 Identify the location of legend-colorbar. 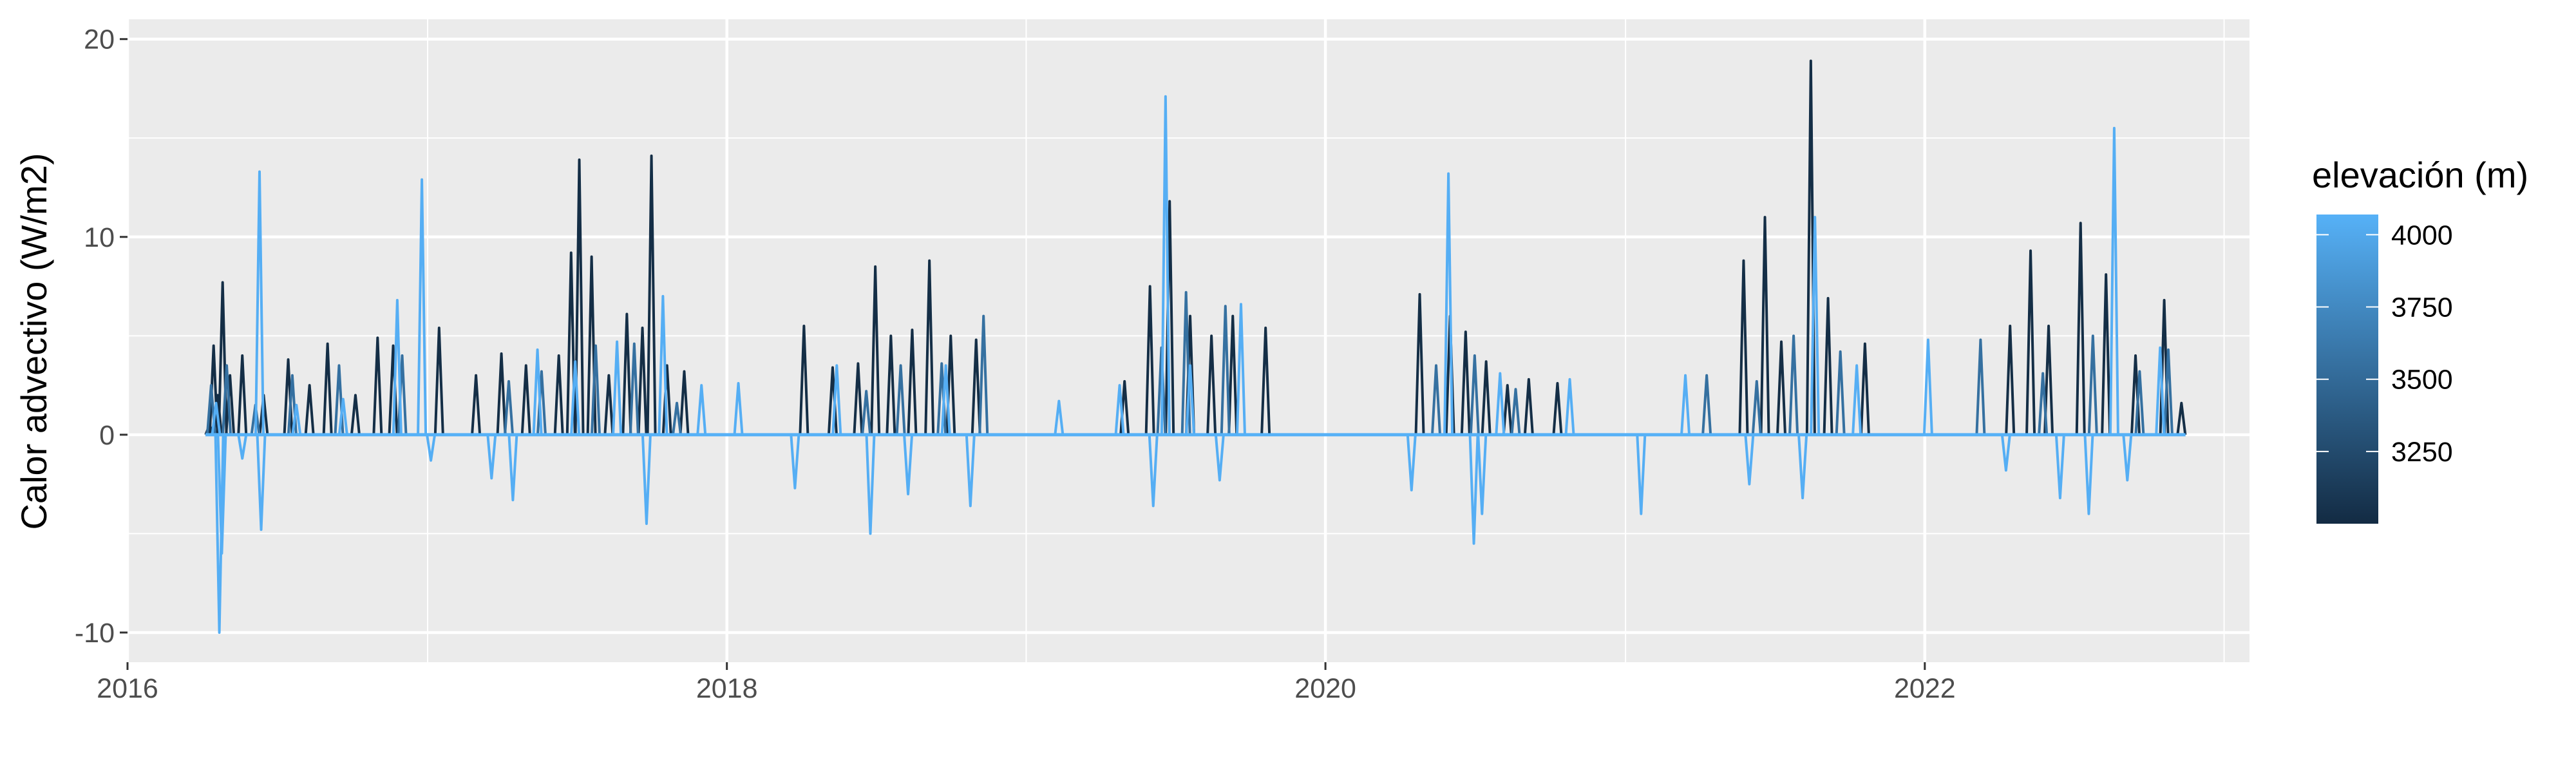
(2347, 369).